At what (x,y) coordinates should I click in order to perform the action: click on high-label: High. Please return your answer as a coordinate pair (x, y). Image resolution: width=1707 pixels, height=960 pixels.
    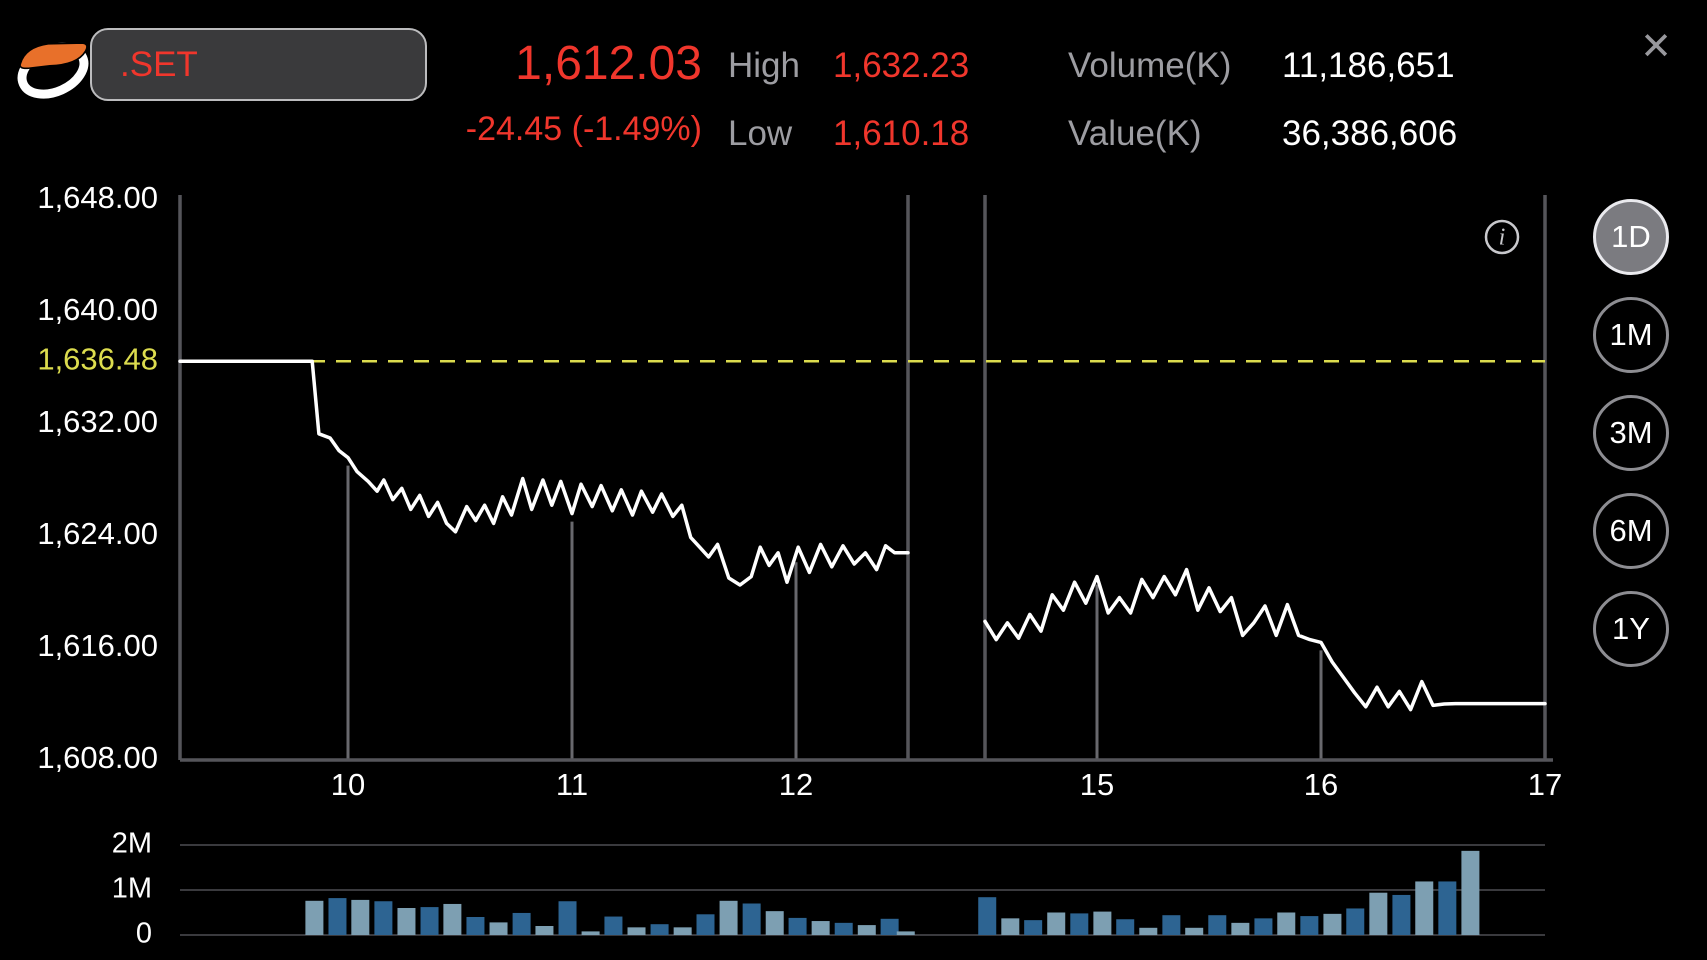
    Looking at the image, I should click on (764, 65).